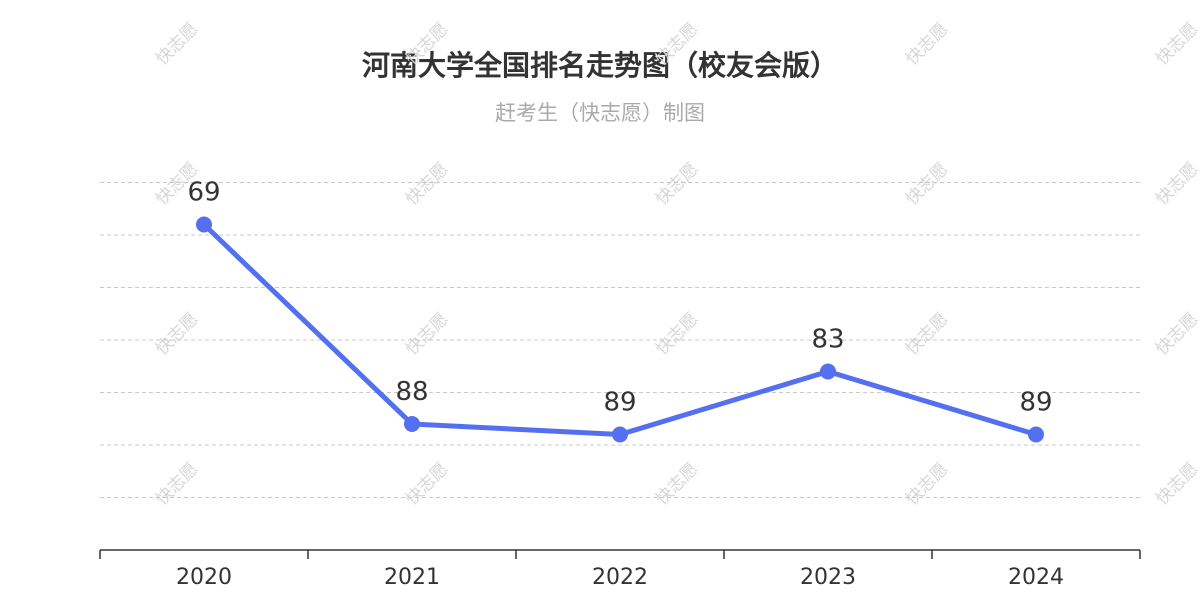 The width and height of the screenshot is (1200, 600). What do you see at coordinates (203, 193) in the screenshot?
I see `data-label: 69` at bounding box center [203, 193].